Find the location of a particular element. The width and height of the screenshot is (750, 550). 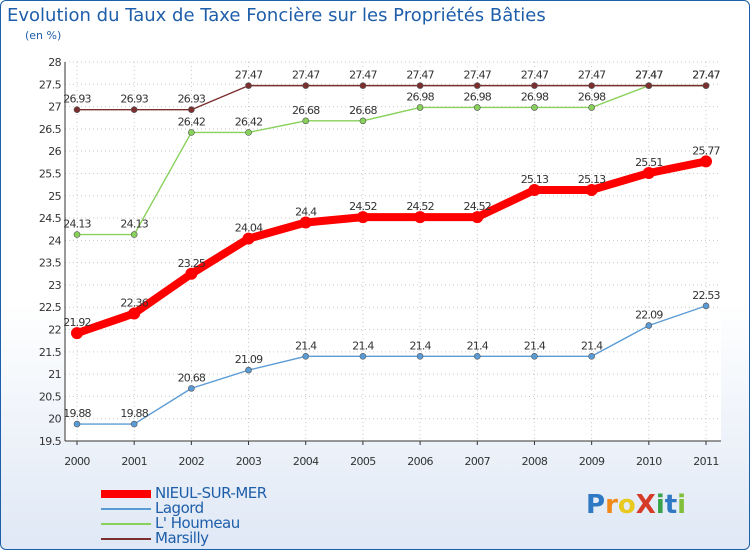

data-label: 20.68 is located at coordinates (192, 377).